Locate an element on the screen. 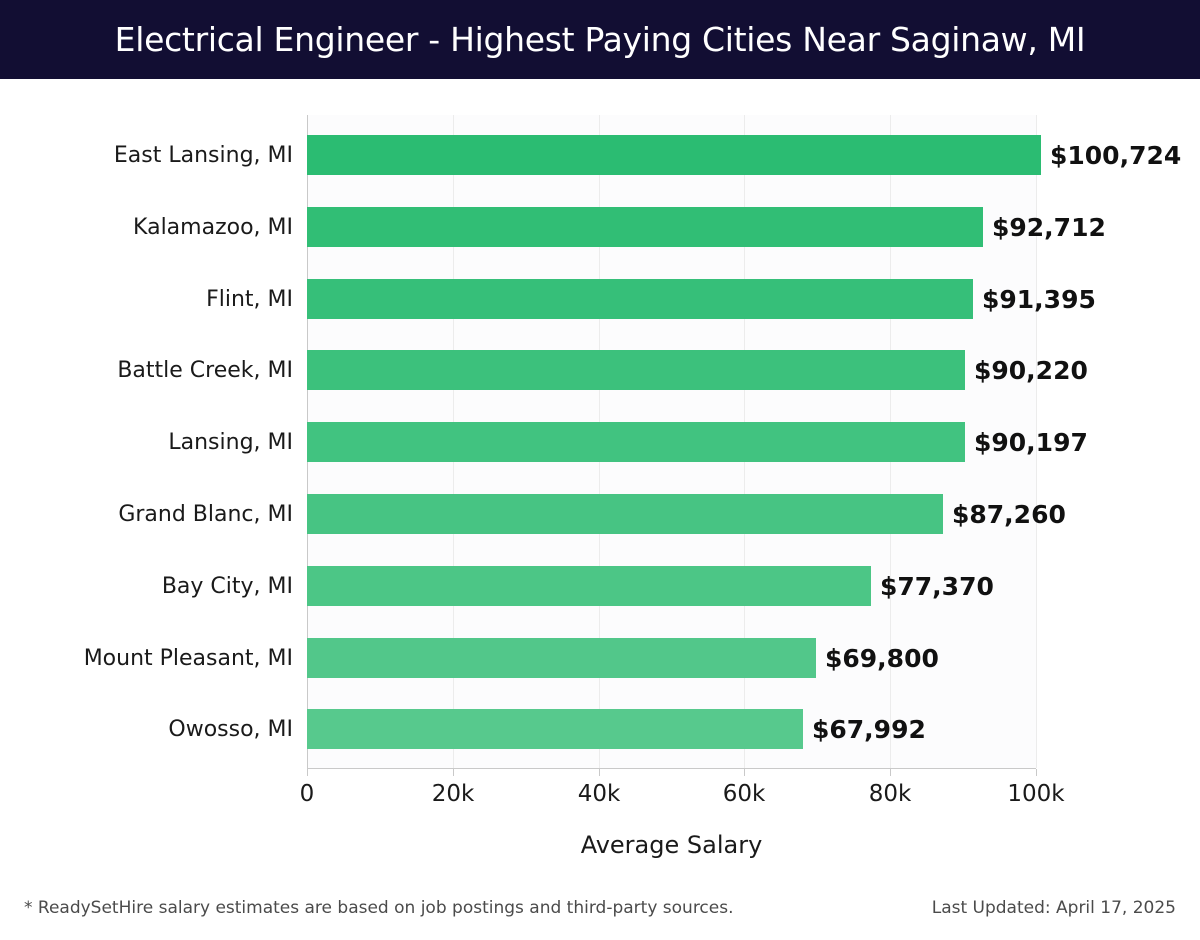 This screenshot has width=1200, height=940. x-tick-label: 80k is located at coordinates (890, 794).